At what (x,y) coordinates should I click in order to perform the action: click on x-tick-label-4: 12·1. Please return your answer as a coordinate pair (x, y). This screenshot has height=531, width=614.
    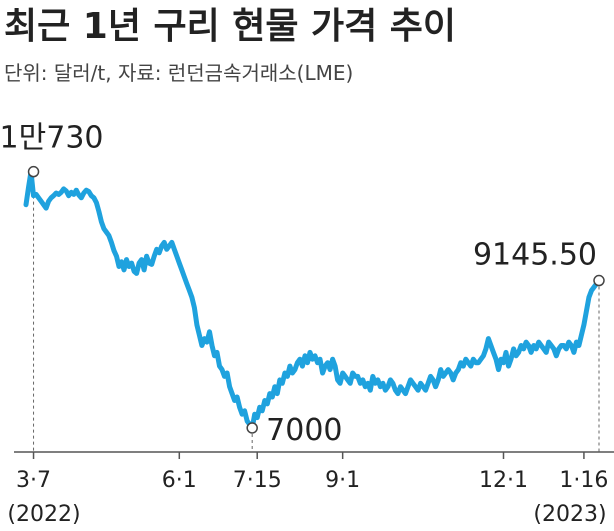
    Looking at the image, I should click on (503, 480).